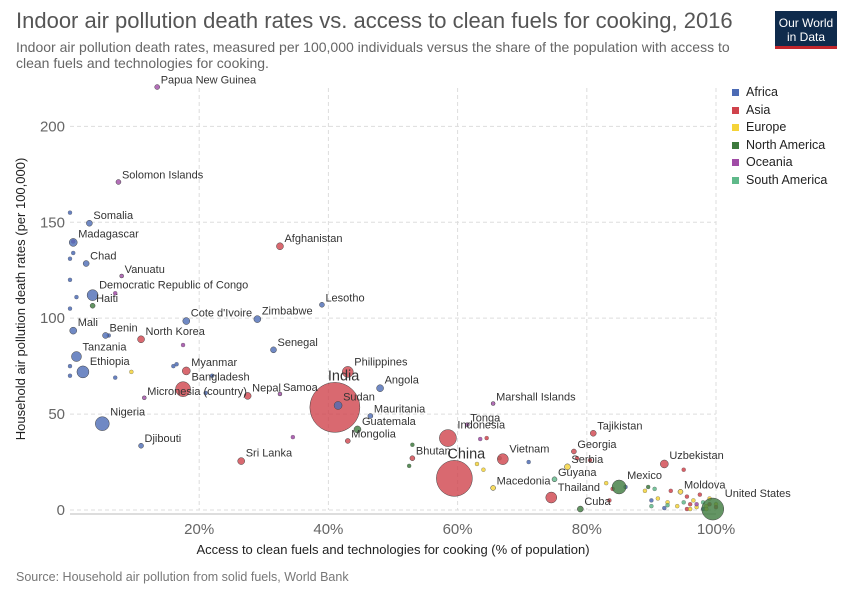  I want to click on point-label: Angola, so click(402, 381).